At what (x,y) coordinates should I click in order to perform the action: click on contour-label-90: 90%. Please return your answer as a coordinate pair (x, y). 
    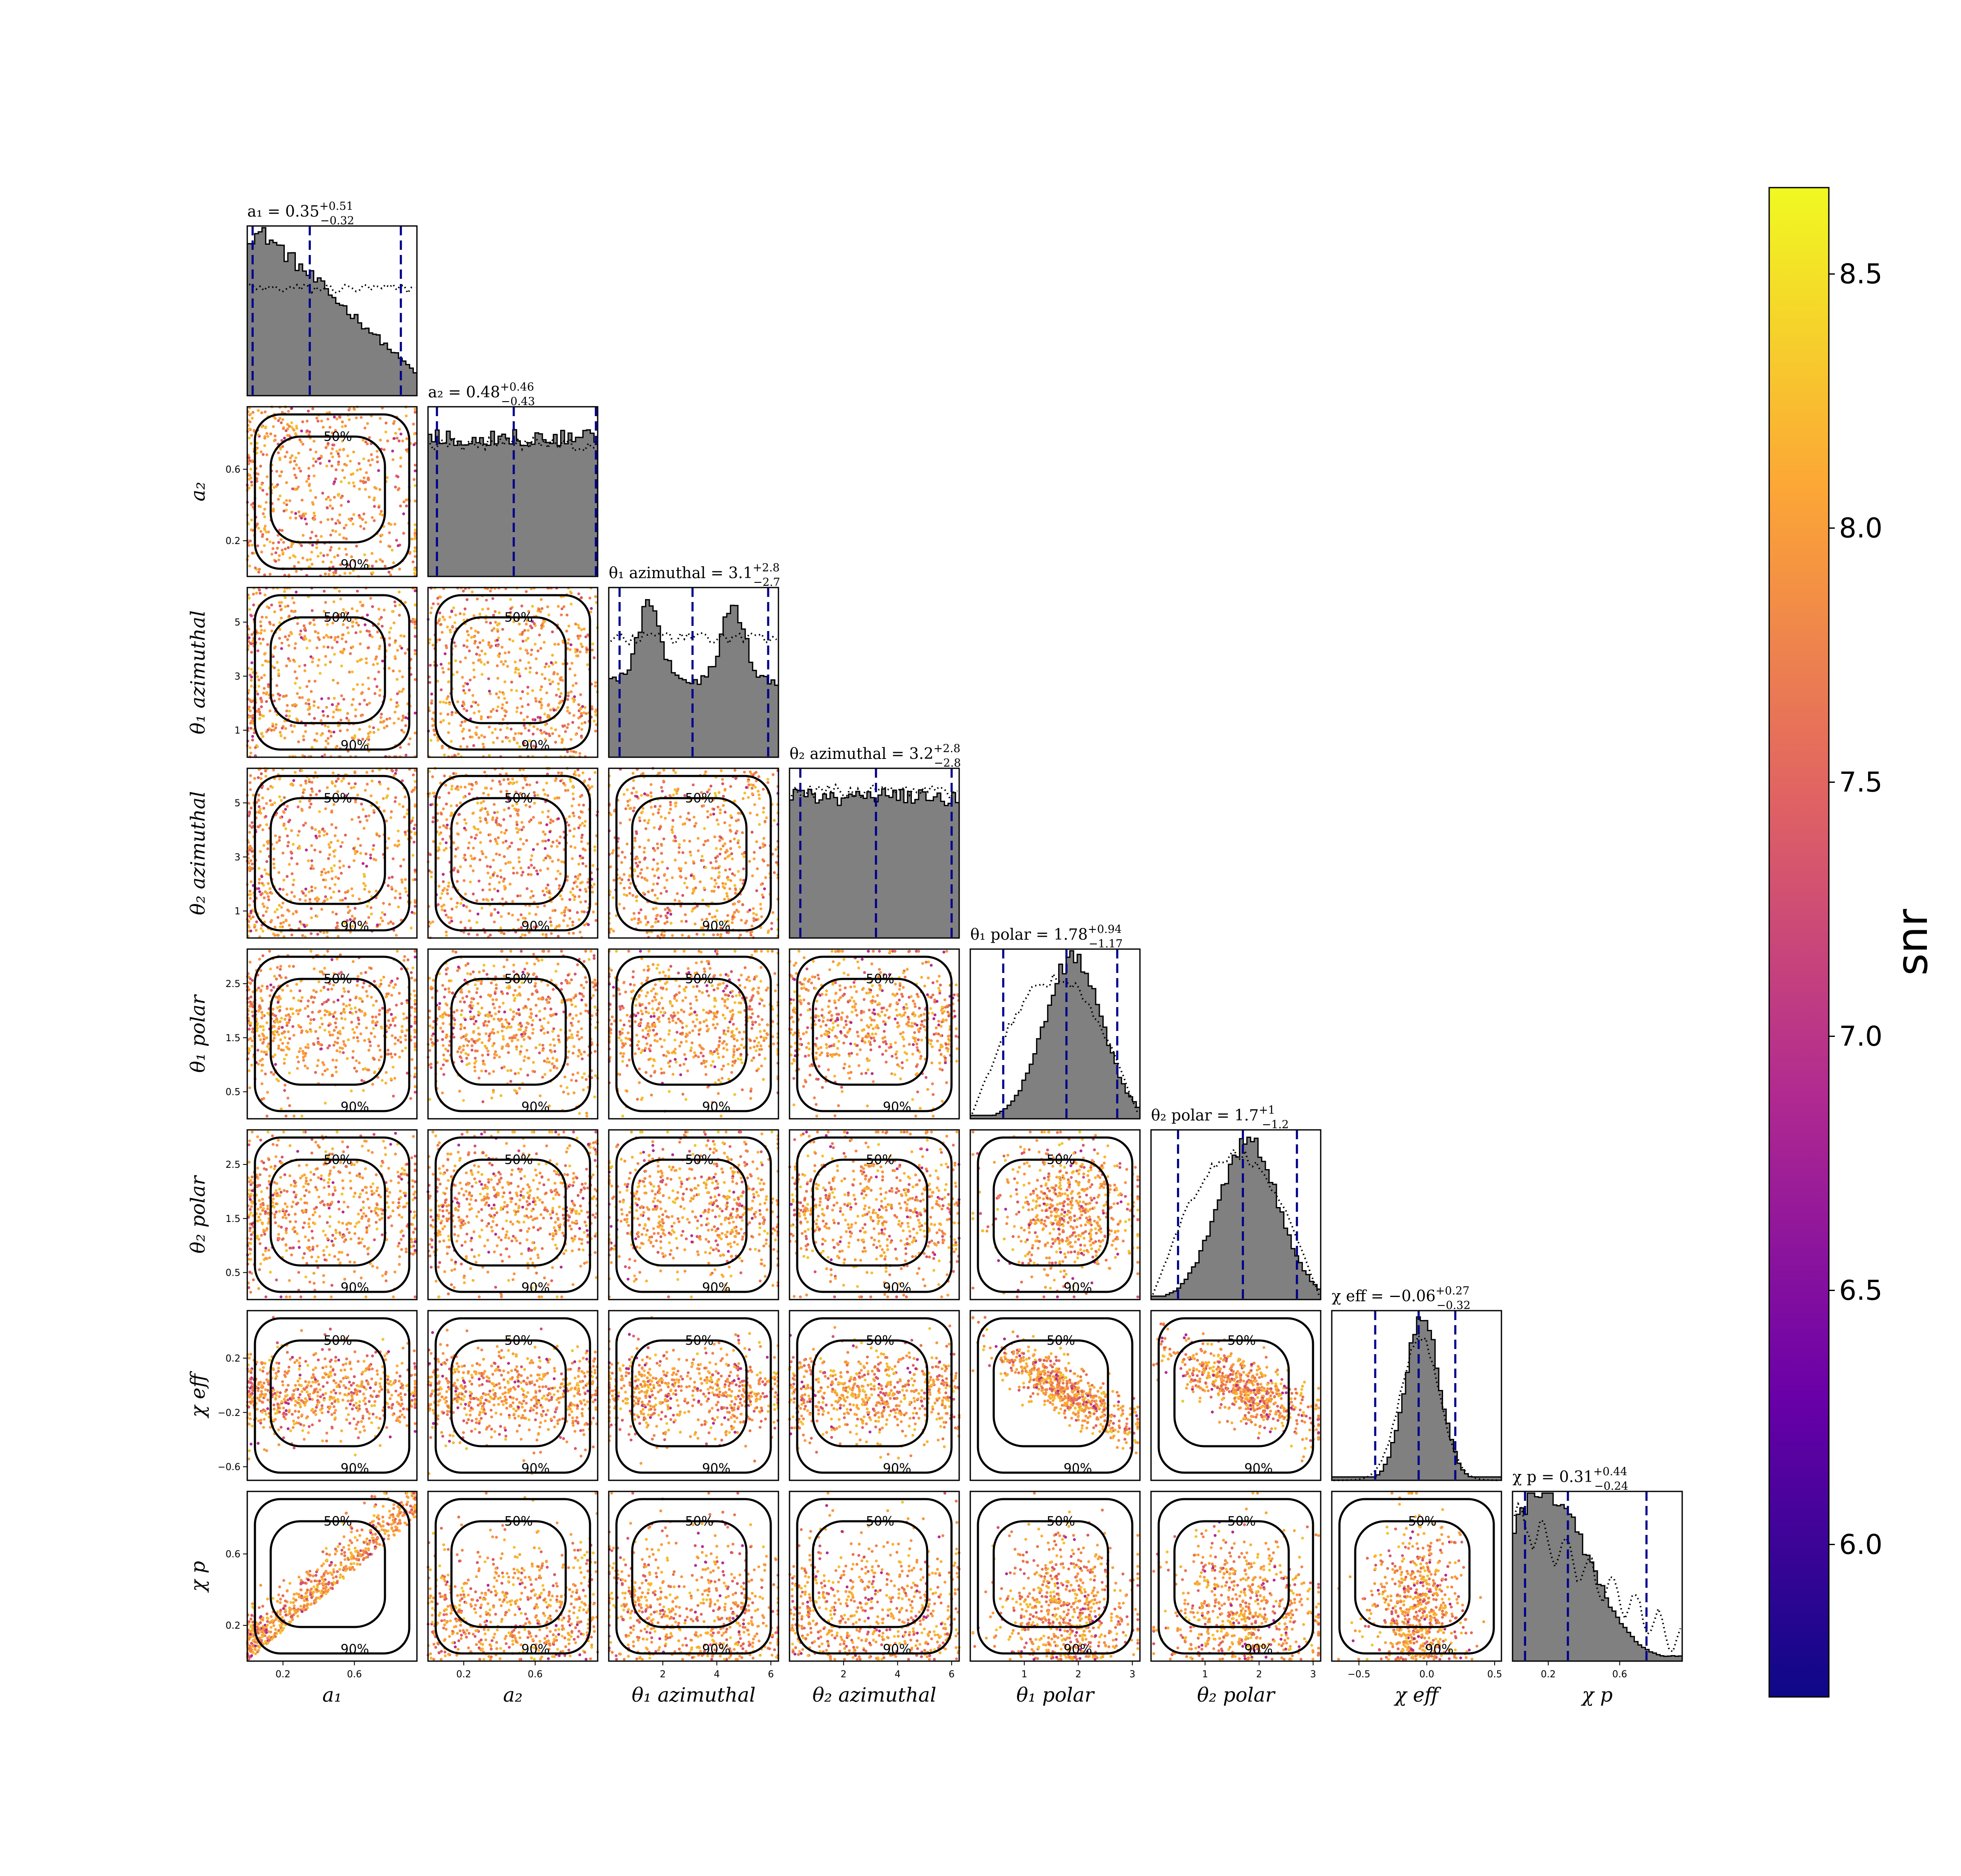
    Looking at the image, I should click on (355, 927).